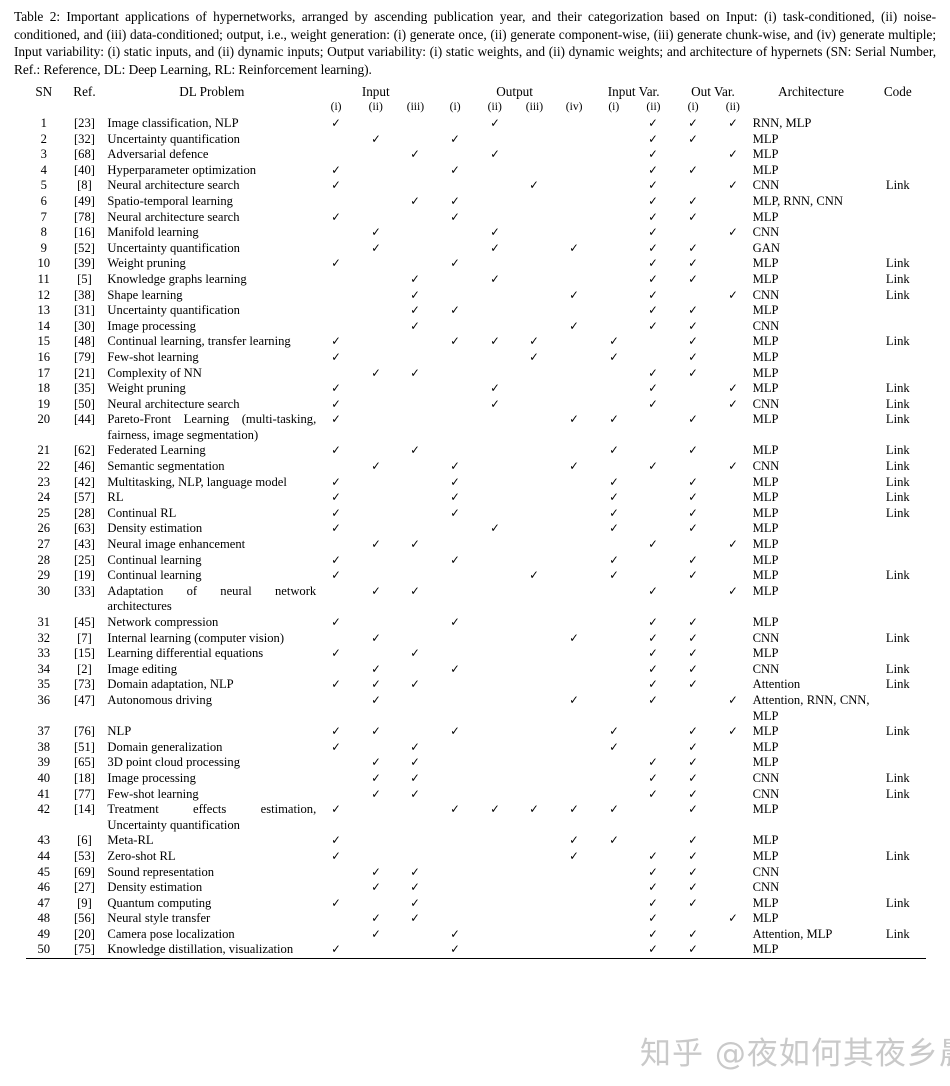 The image size is (950, 1086). What do you see at coordinates (766, 887) in the screenshot?
I see `architecture-text: CNN` at bounding box center [766, 887].